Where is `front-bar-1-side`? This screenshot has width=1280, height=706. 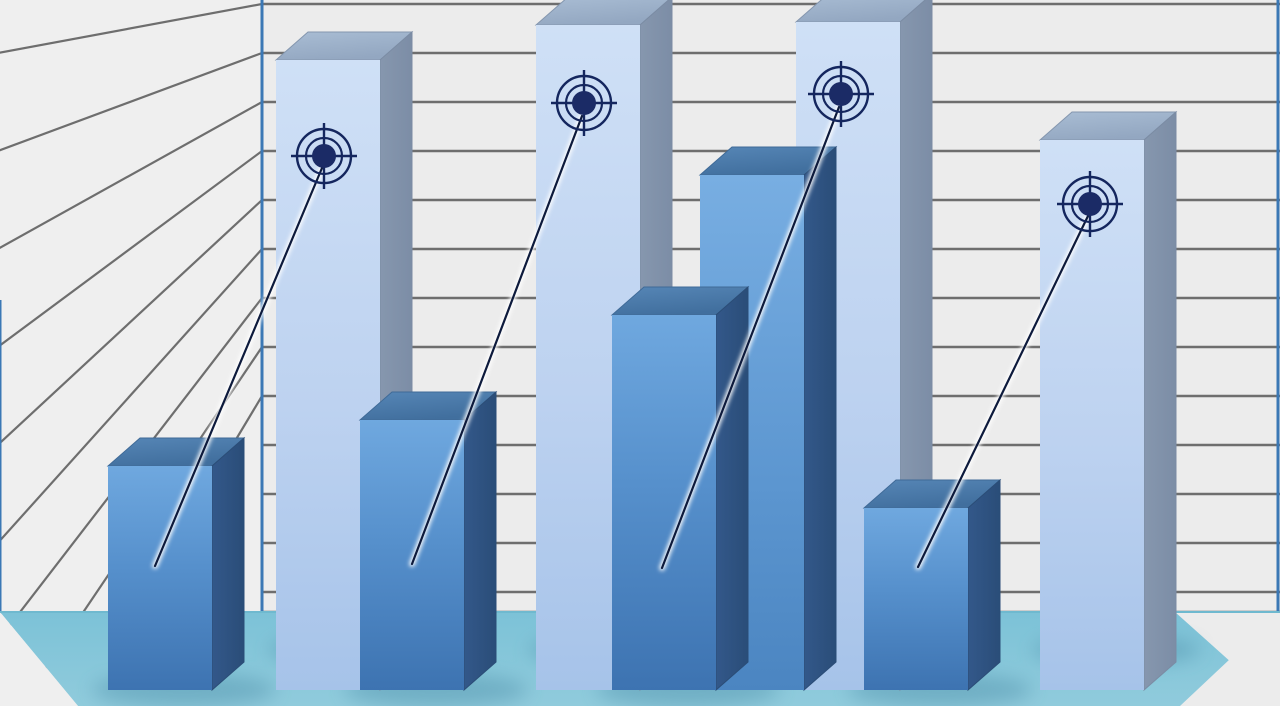 front-bar-1-side is located at coordinates (228, 564).